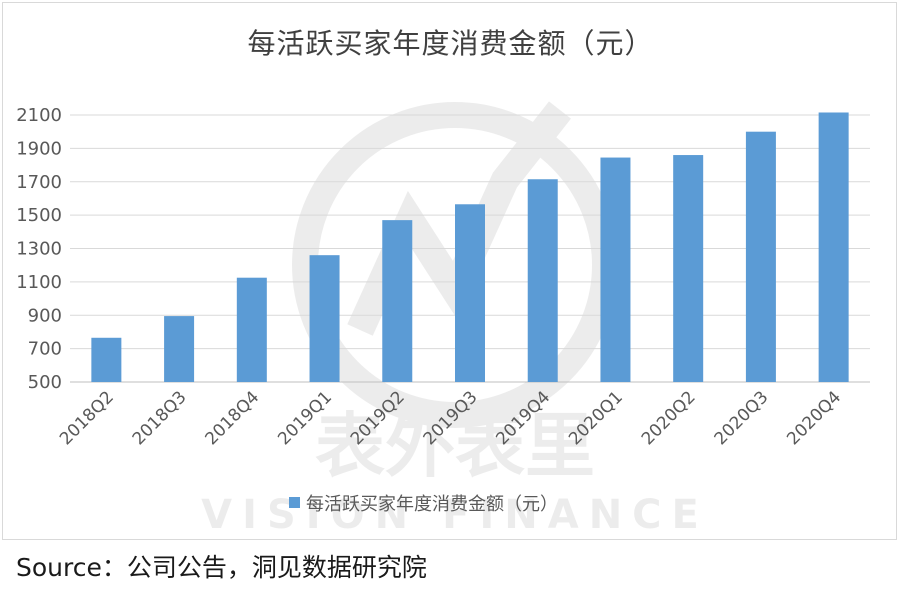  Describe the element at coordinates (221, 567) in the screenshot. I see `source-note: Source：公司公告，洞见数据研究院` at that location.